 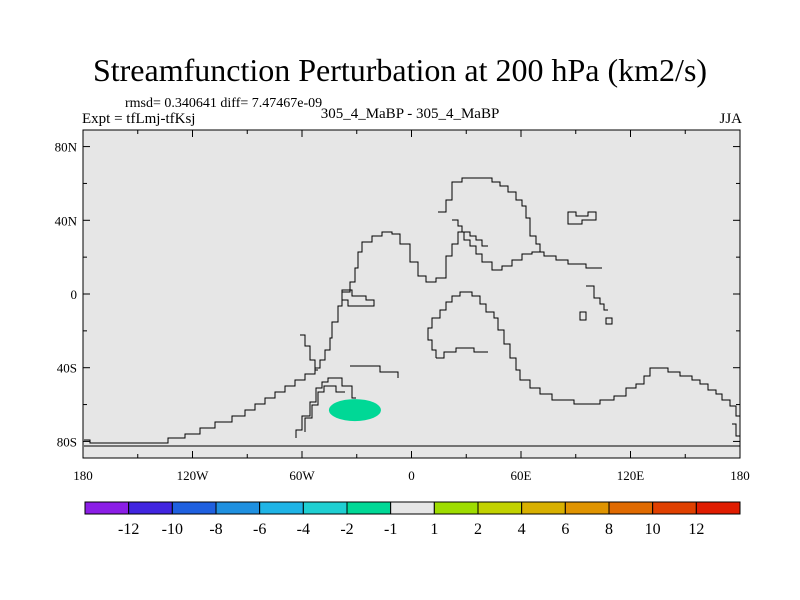 What do you see at coordinates (410, 114) in the screenshot?
I see `comparison-label: 305_4_MaBP - 305_4_MaBP` at bounding box center [410, 114].